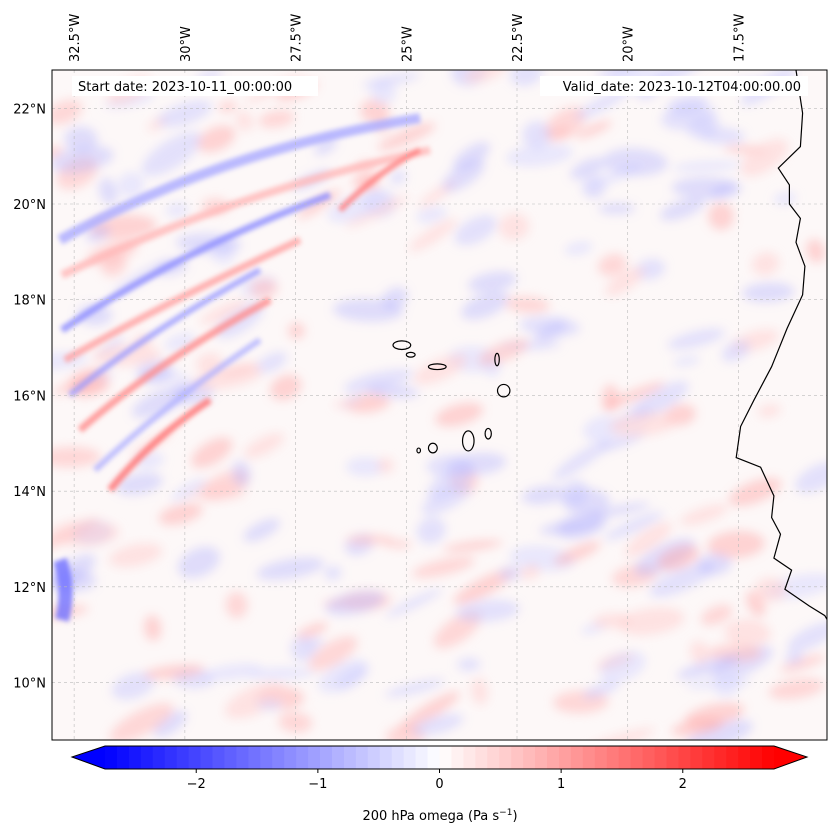 The image size is (837, 839). Describe the element at coordinates (505, 813) in the screenshot. I see `colorbar-label-exp: −1` at that location.